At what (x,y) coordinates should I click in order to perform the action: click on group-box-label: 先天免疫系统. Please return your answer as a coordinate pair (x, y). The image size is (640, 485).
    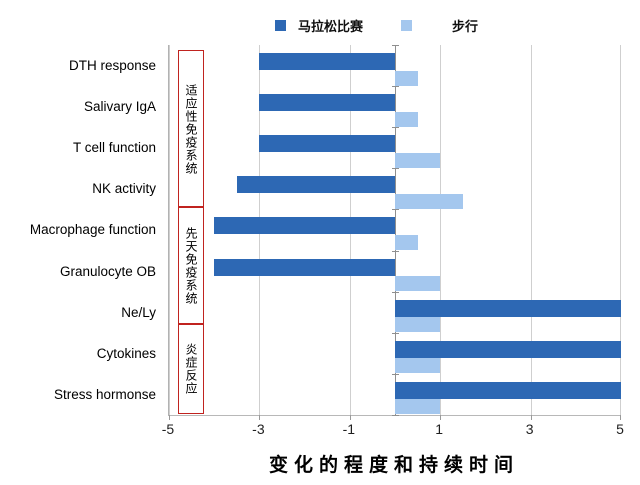
    Looking at the image, I should click on (191, 265).